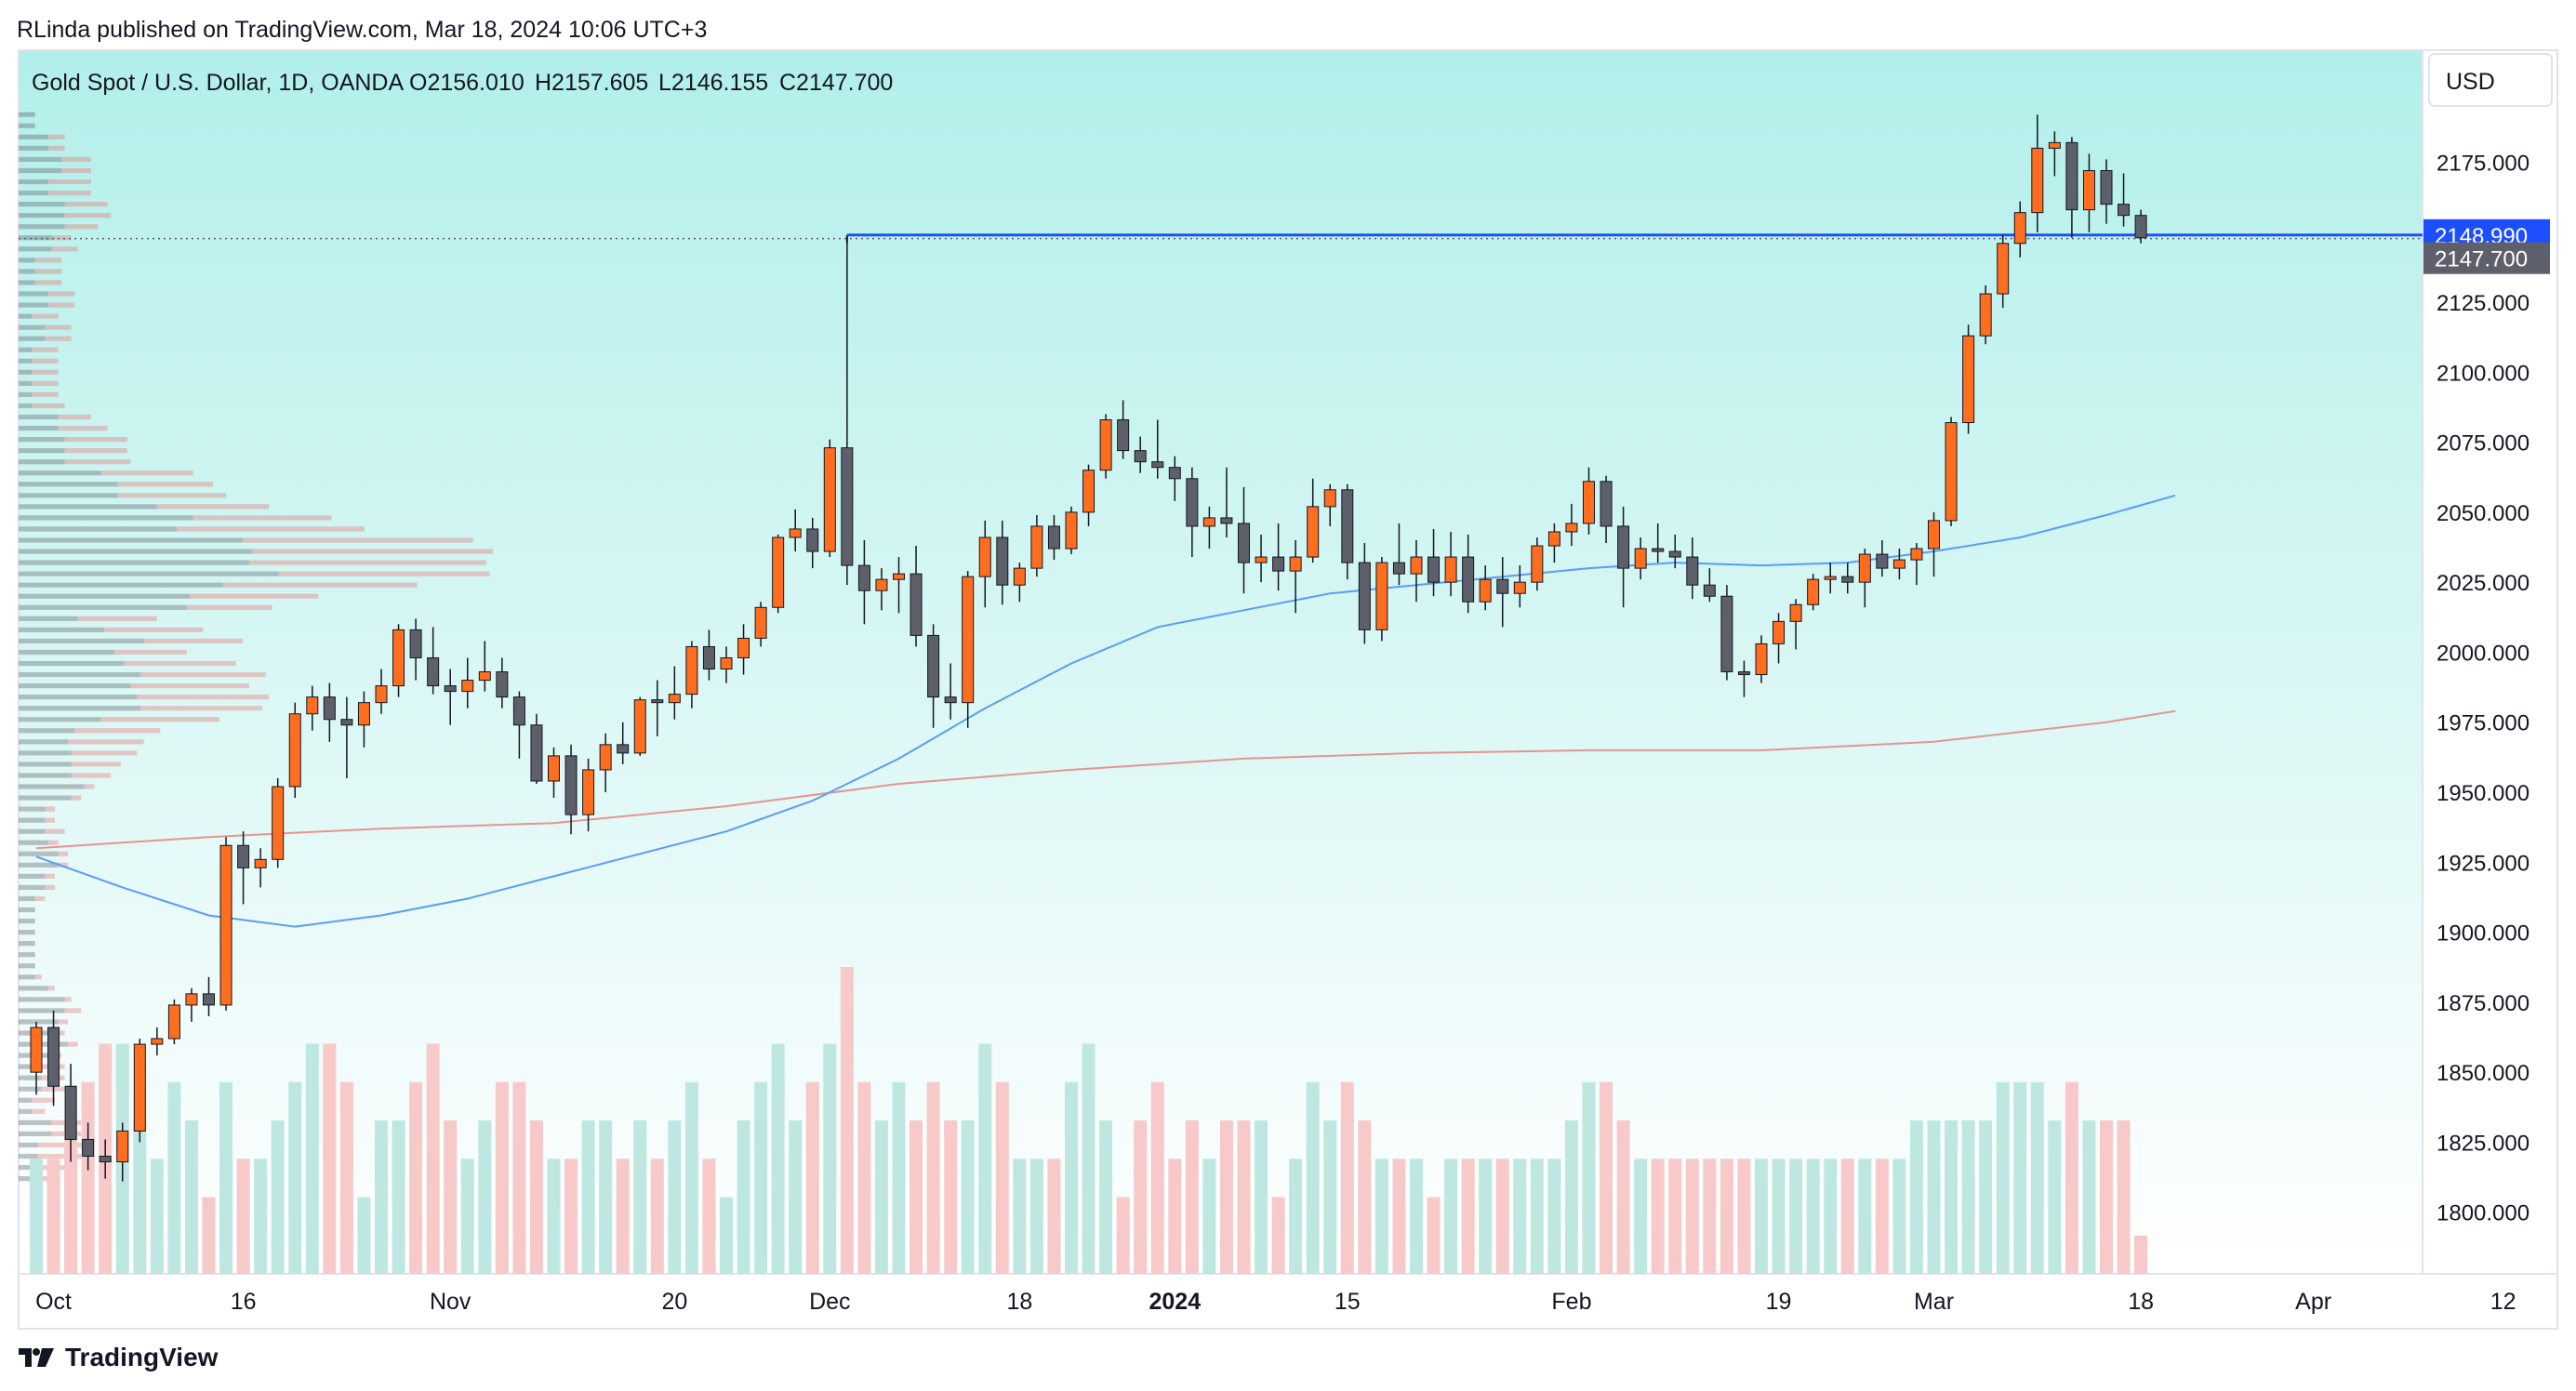 The height and width of the screenshot is (1391, 2576). What do you see at coordinates (2470, 82) in the screenshot?
I see `currency-label: USD` at bounding box center [2470, 82].